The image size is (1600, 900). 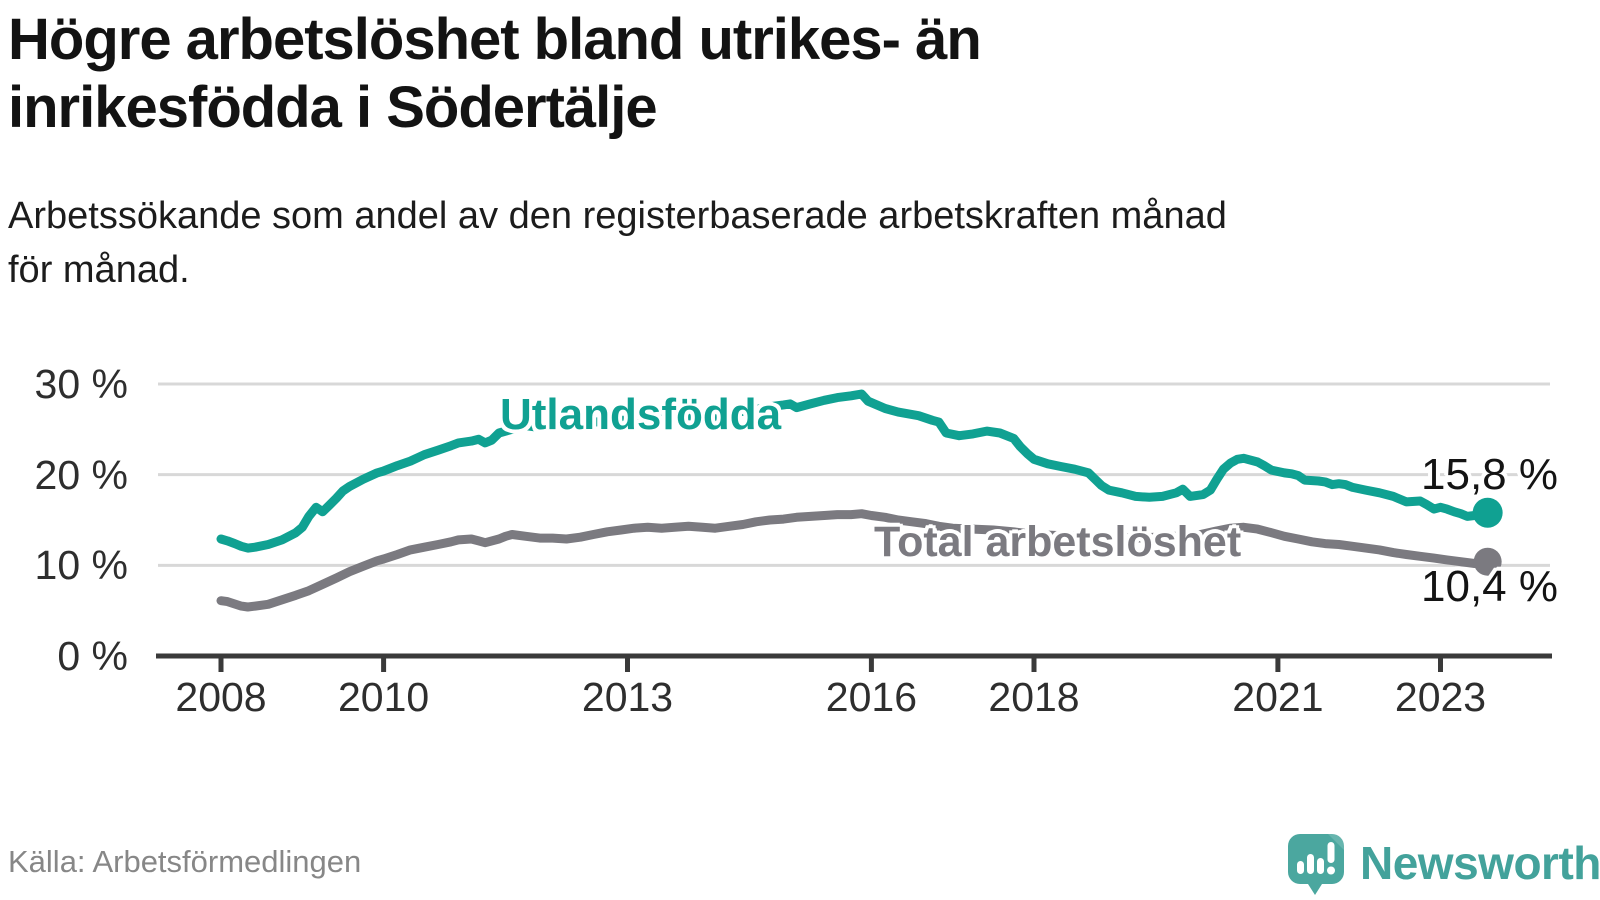 I want to click on x-tick-label-2018: 2018, so click(x=1034, y=697).